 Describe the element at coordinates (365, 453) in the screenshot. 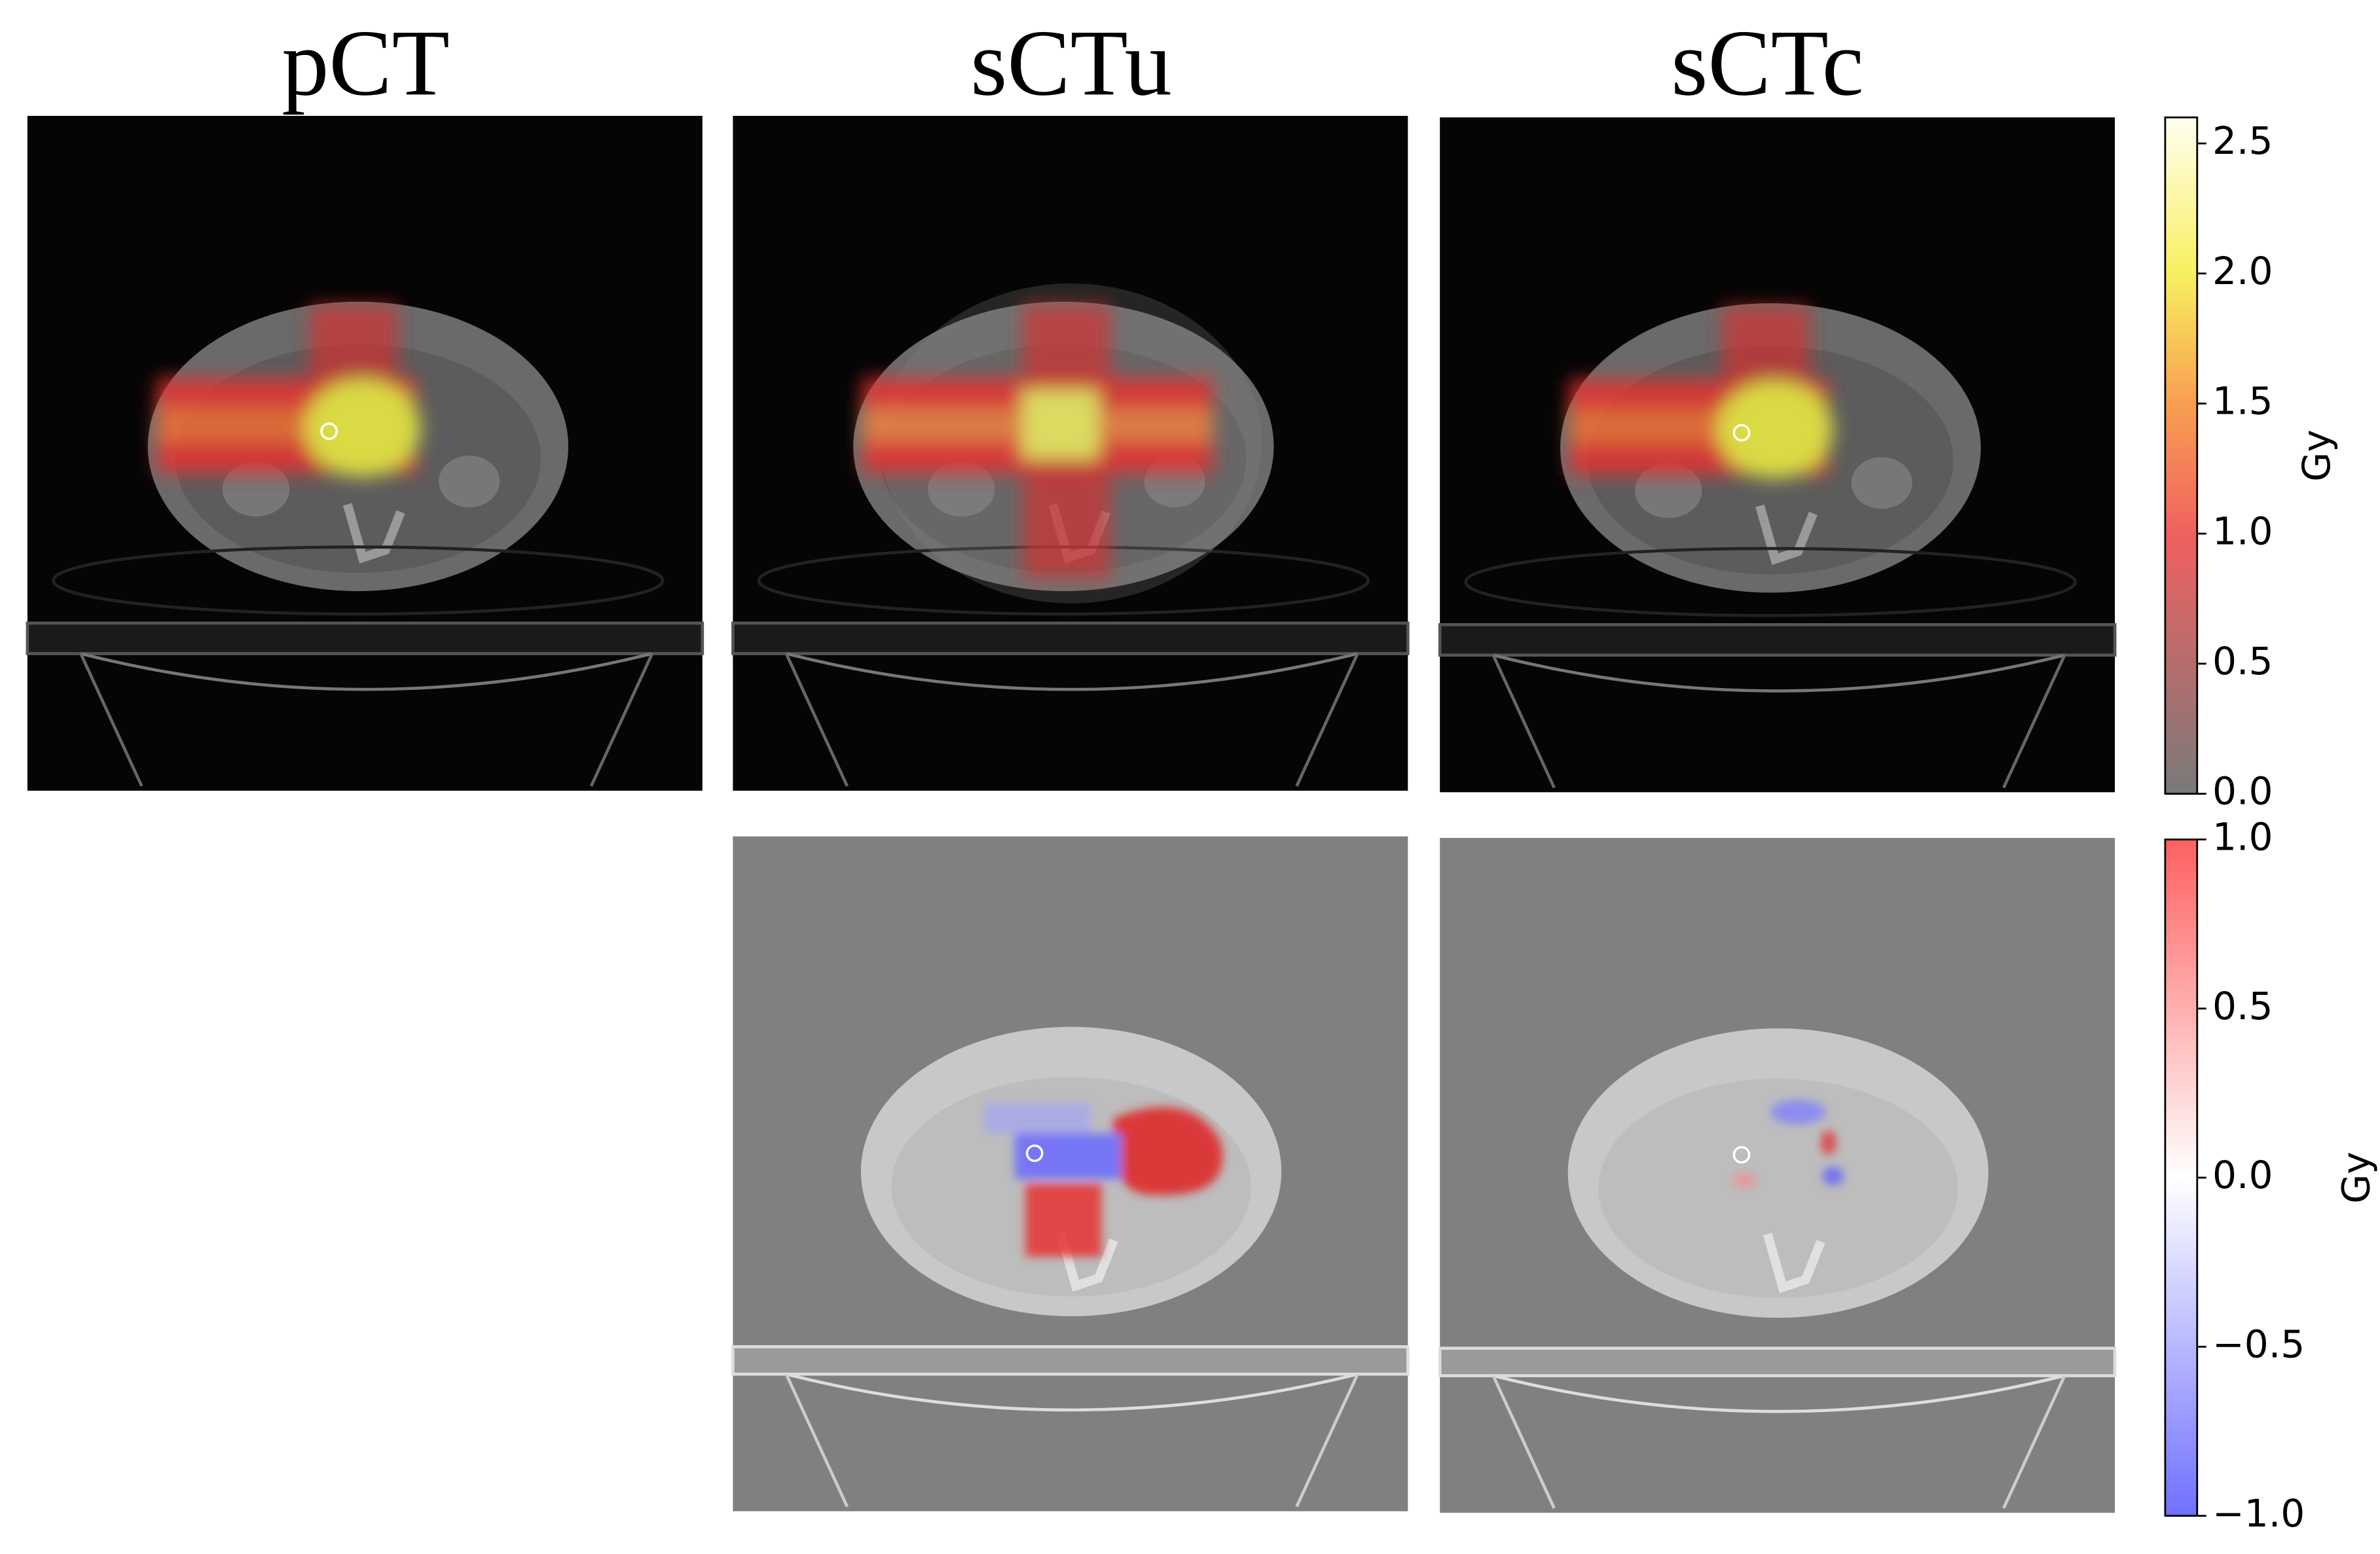

I see `pct-dose-image` at that location.